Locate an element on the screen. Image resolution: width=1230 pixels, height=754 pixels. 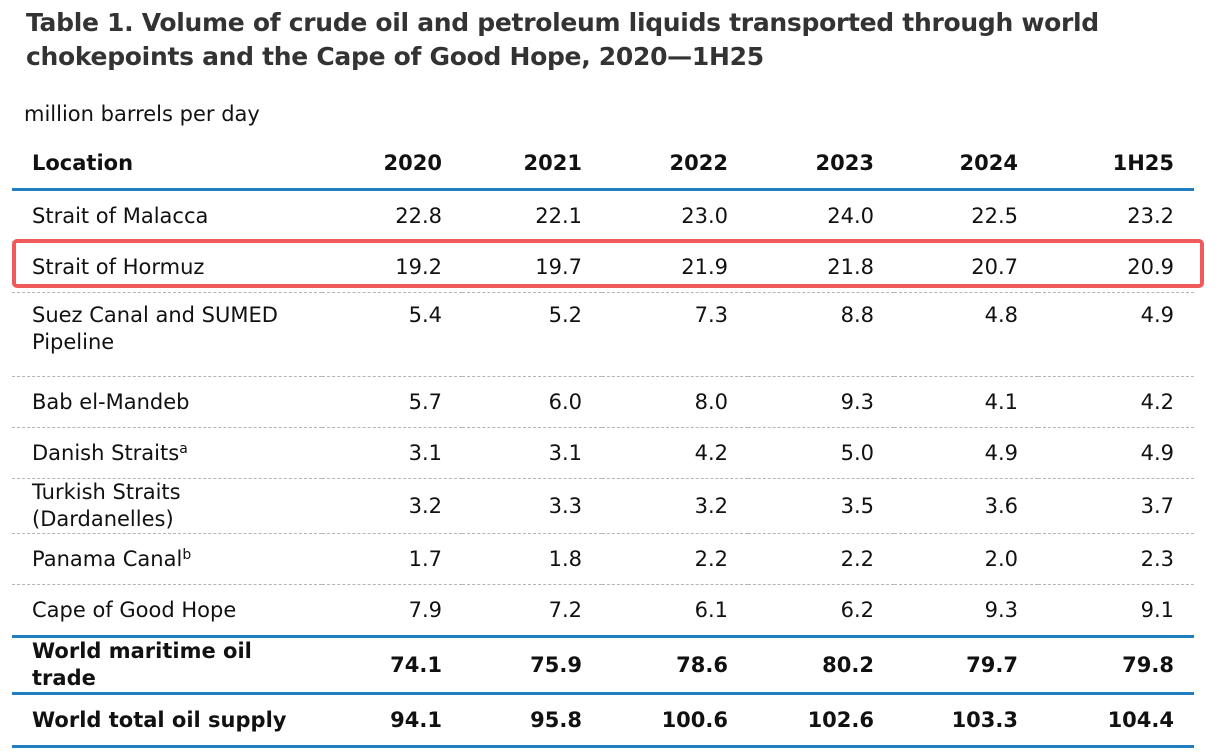
value-cell: 7.3 is located at coordinates (675, 334).